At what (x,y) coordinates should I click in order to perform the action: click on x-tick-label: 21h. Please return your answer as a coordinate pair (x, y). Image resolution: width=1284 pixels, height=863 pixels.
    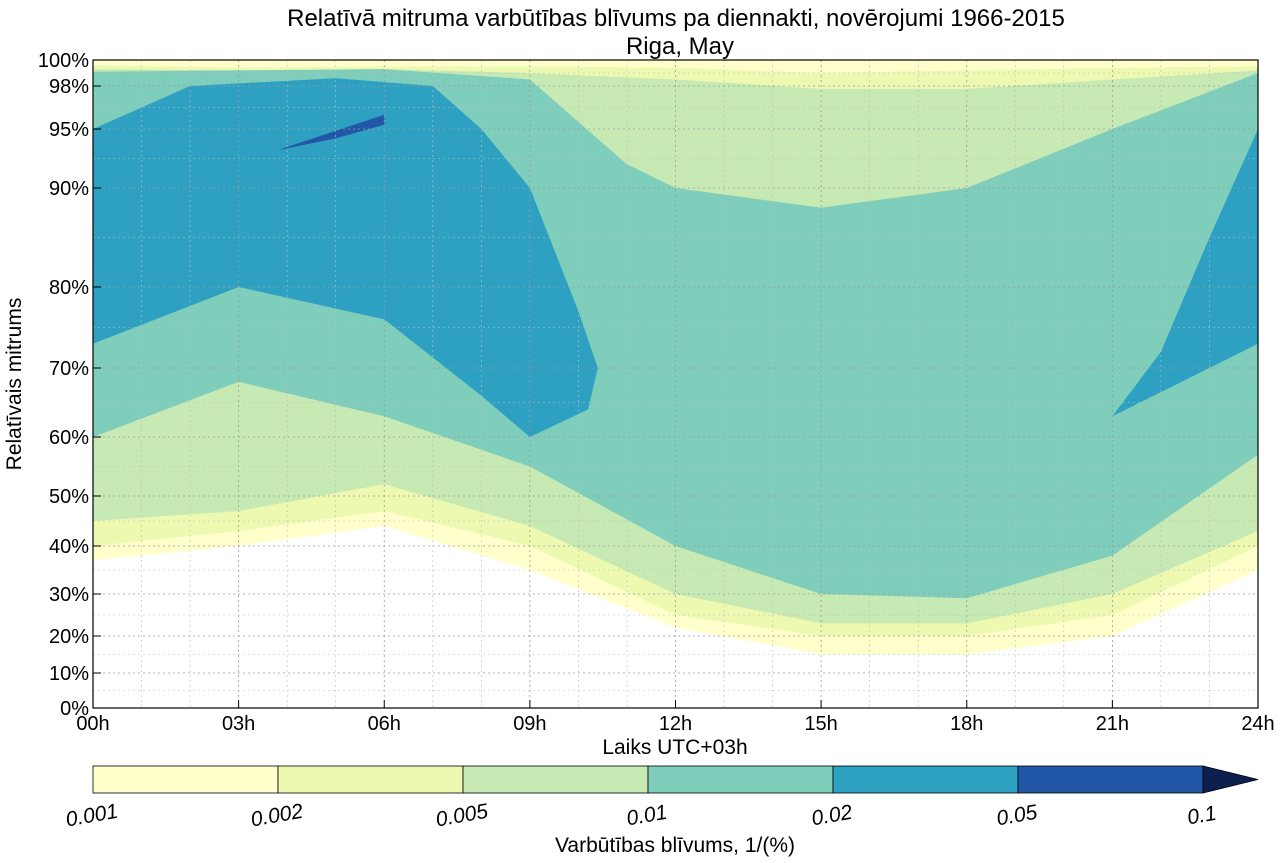
    Looking at the image, I should click on (1112, 724).